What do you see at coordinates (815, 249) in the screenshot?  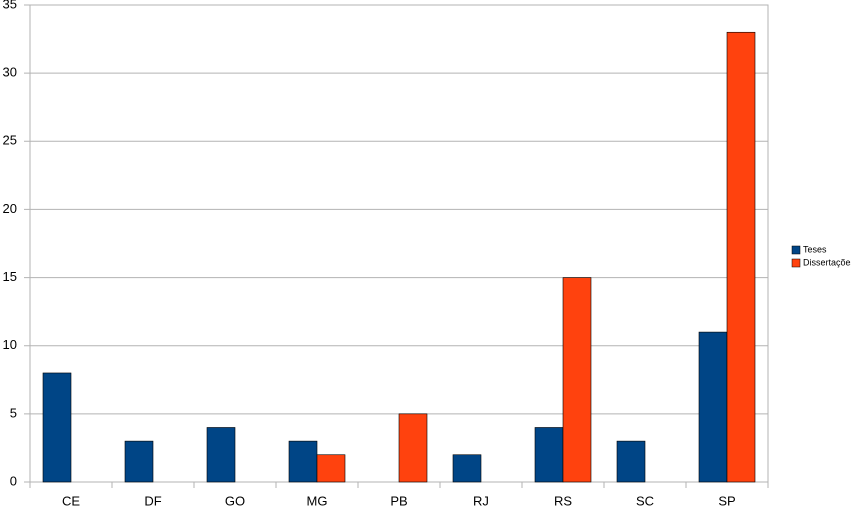 I see `legend-label: Teses` at bounding box center [815, 249].